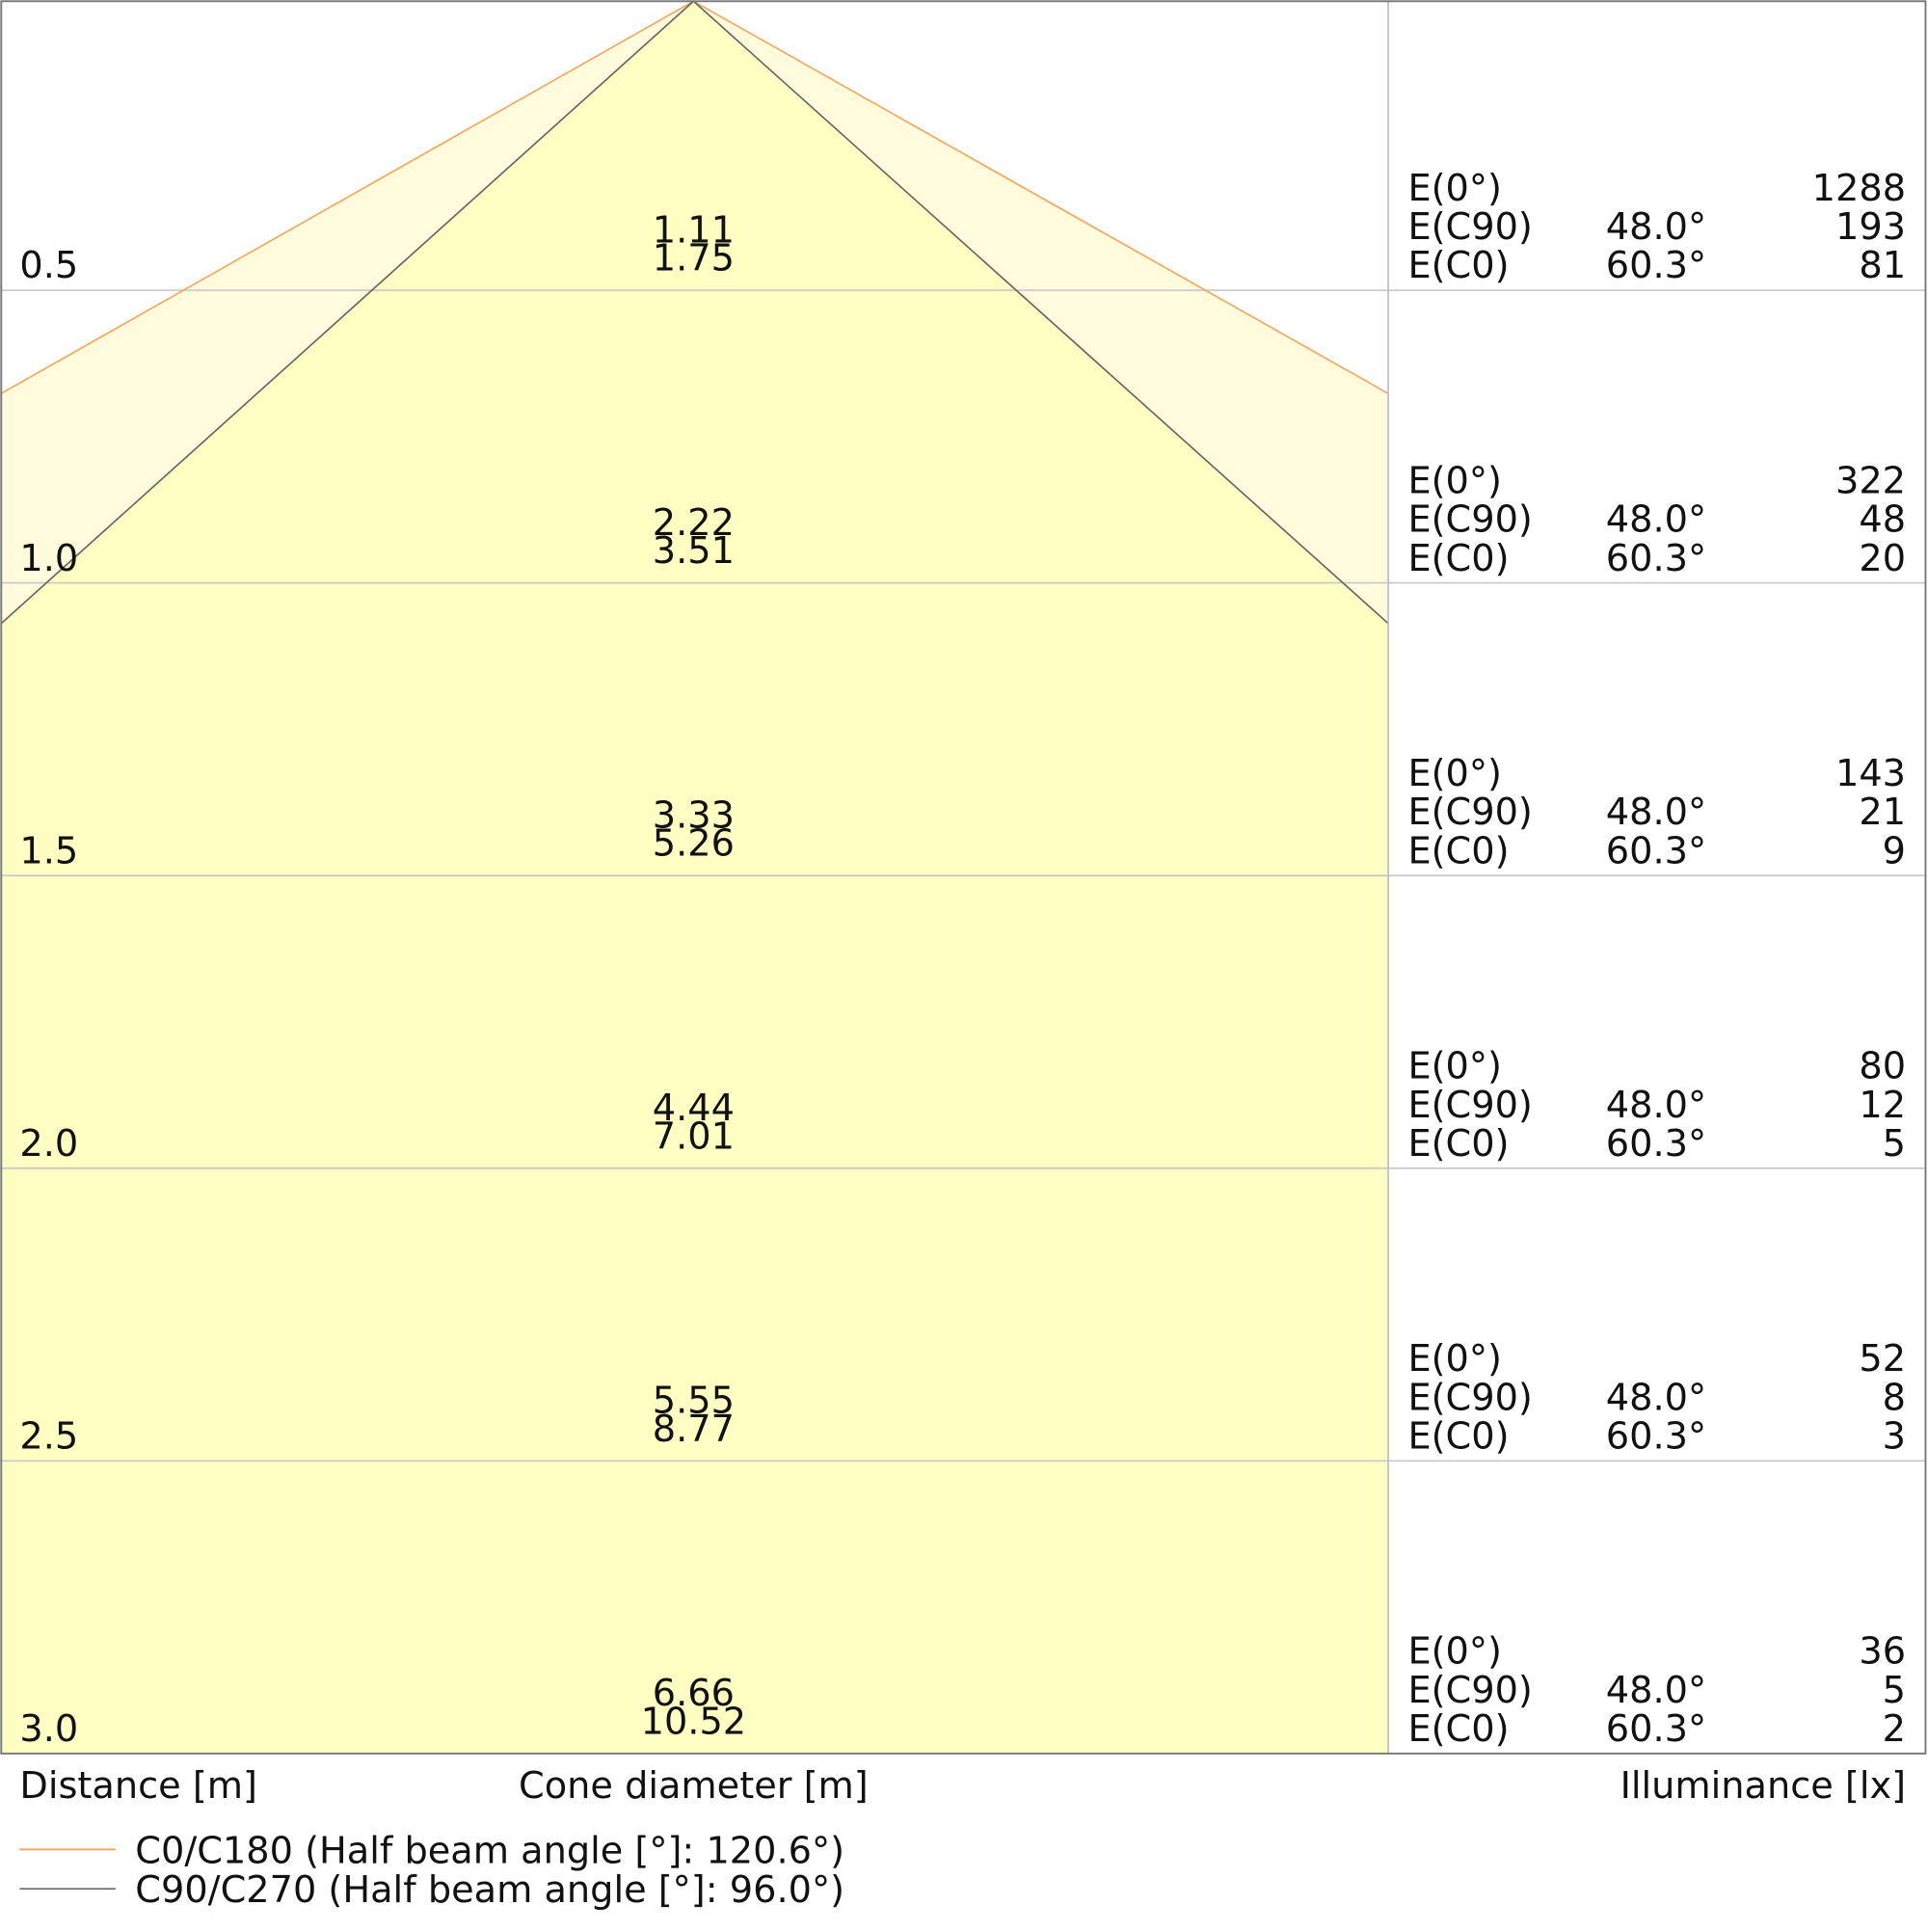 Image resolution: width=1928 pixels, height=1932 pixels. Describe the element at coordinates (694, 523) in the screenshot. I see `cone-diameter: 2.22` at that location.